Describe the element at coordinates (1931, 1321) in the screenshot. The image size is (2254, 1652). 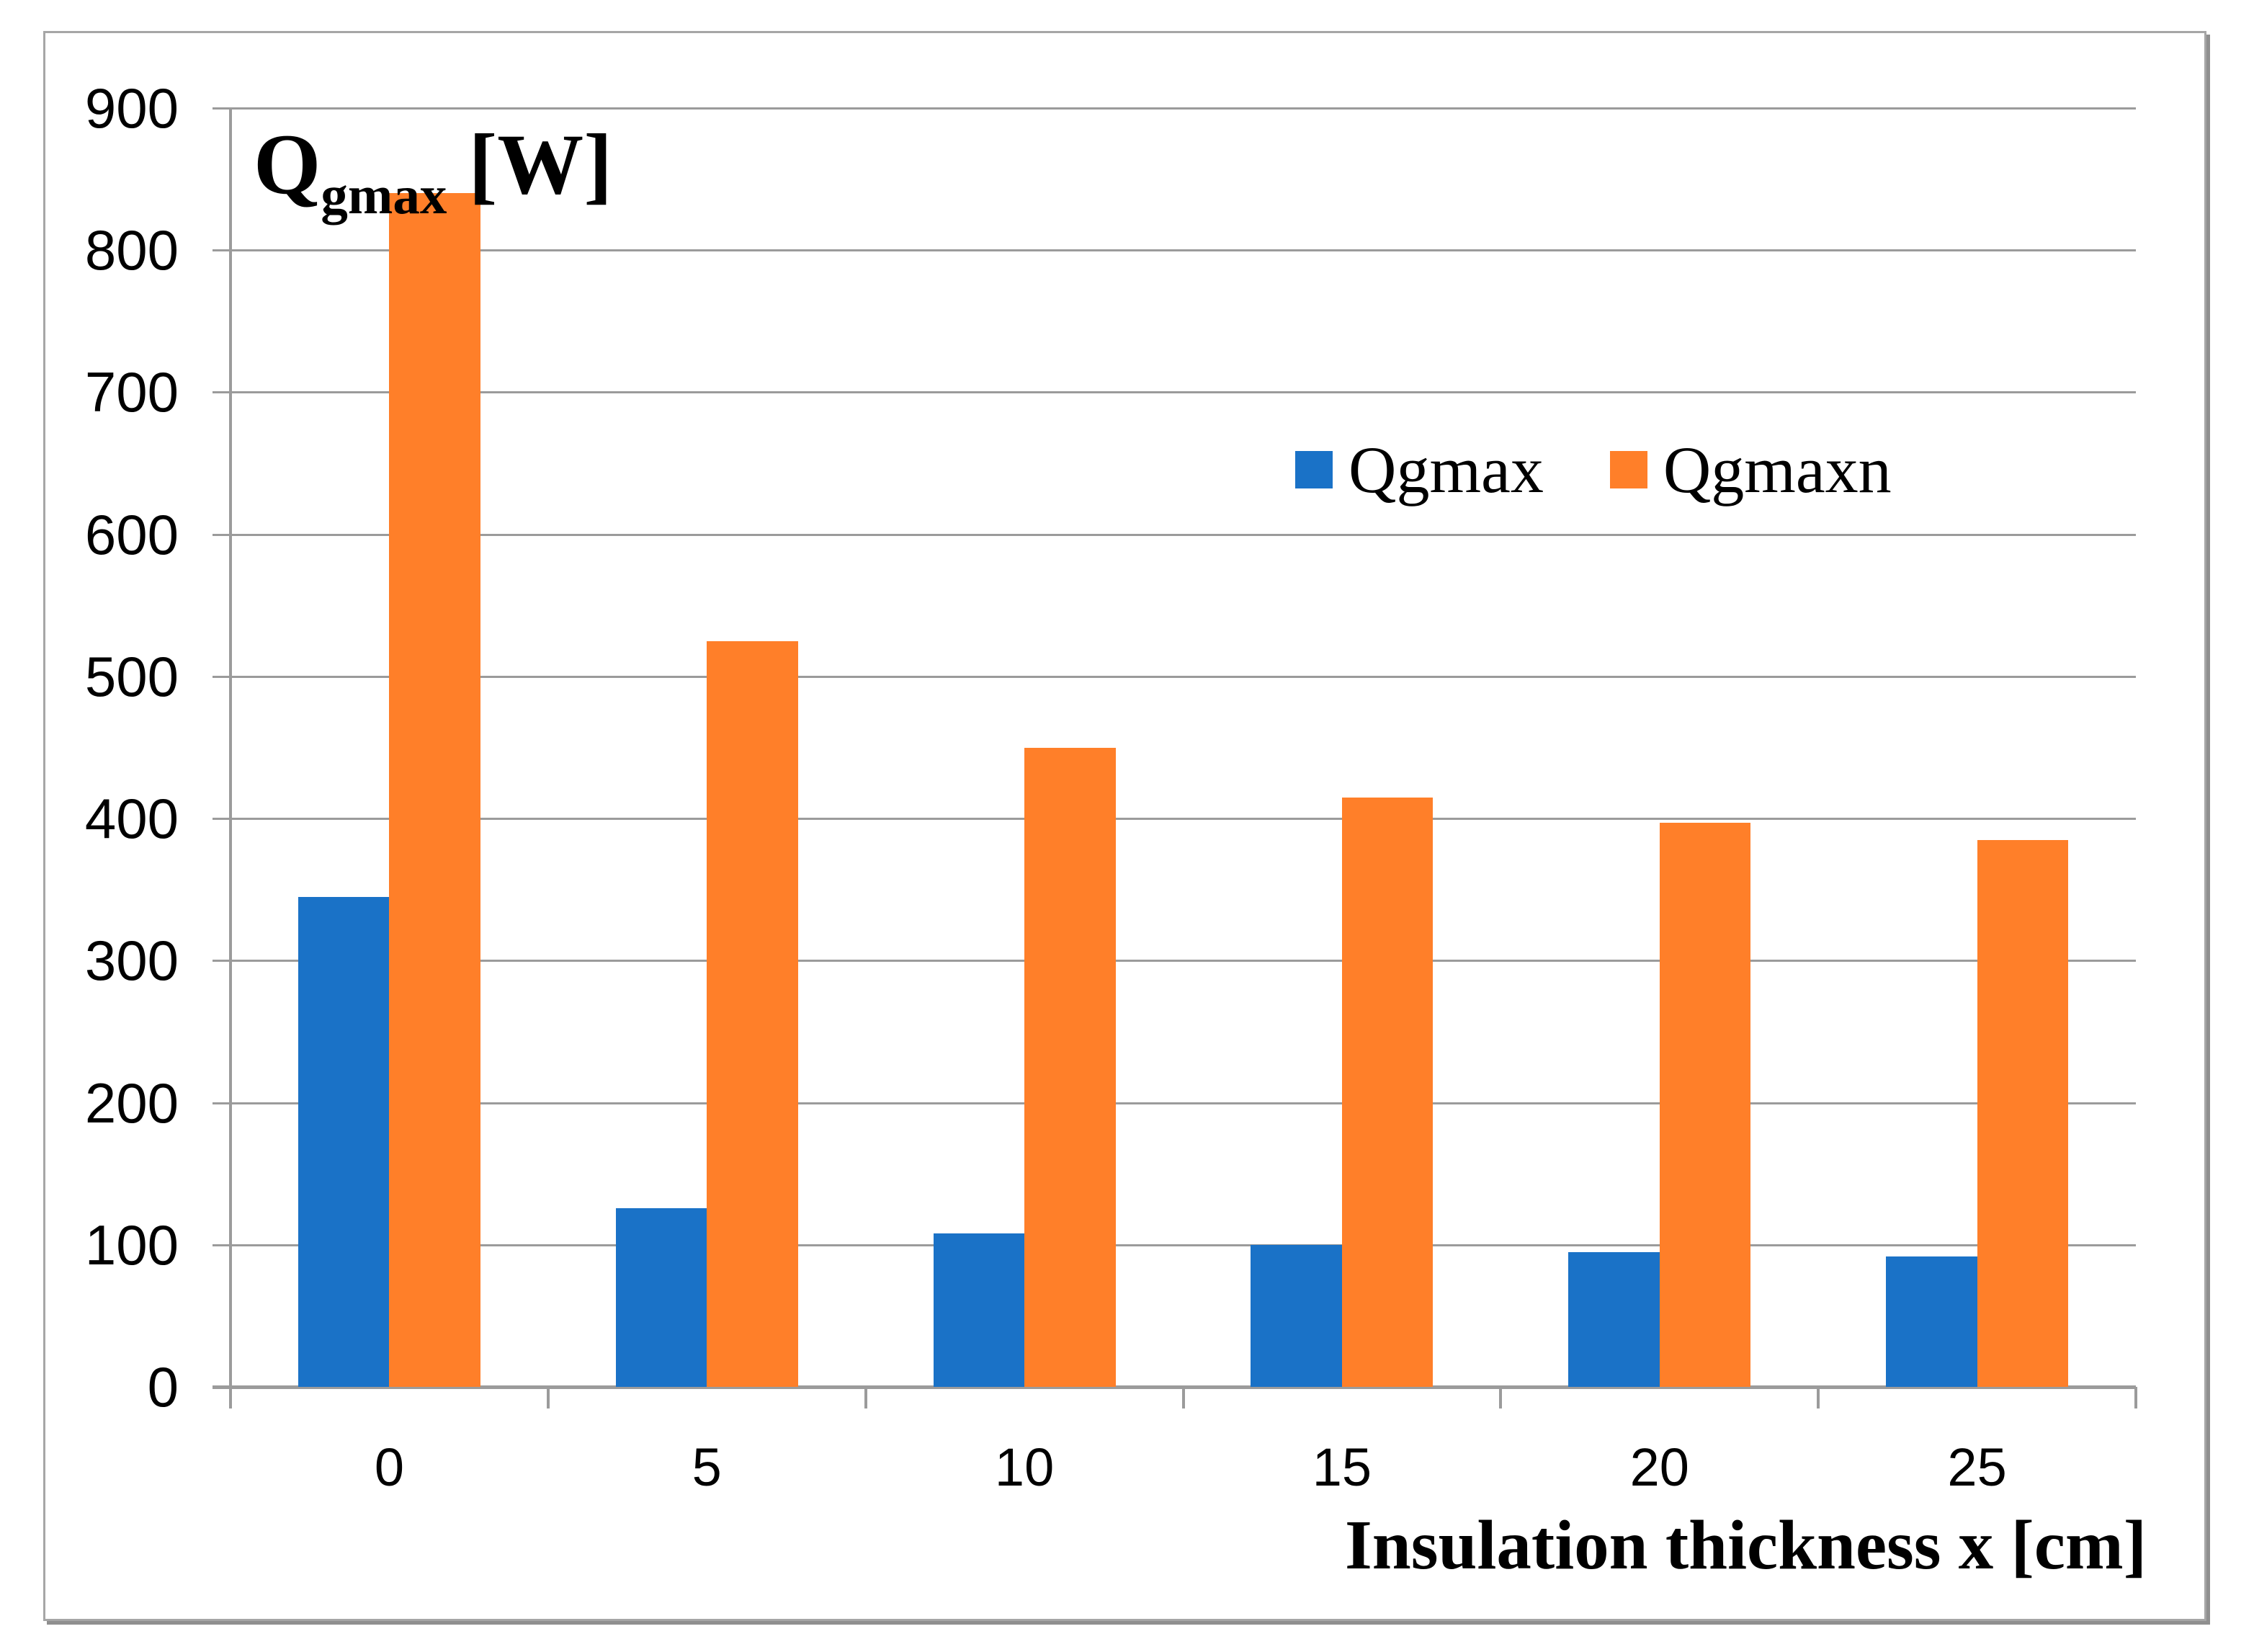
I see `bar-qgmax-x25` at that location.